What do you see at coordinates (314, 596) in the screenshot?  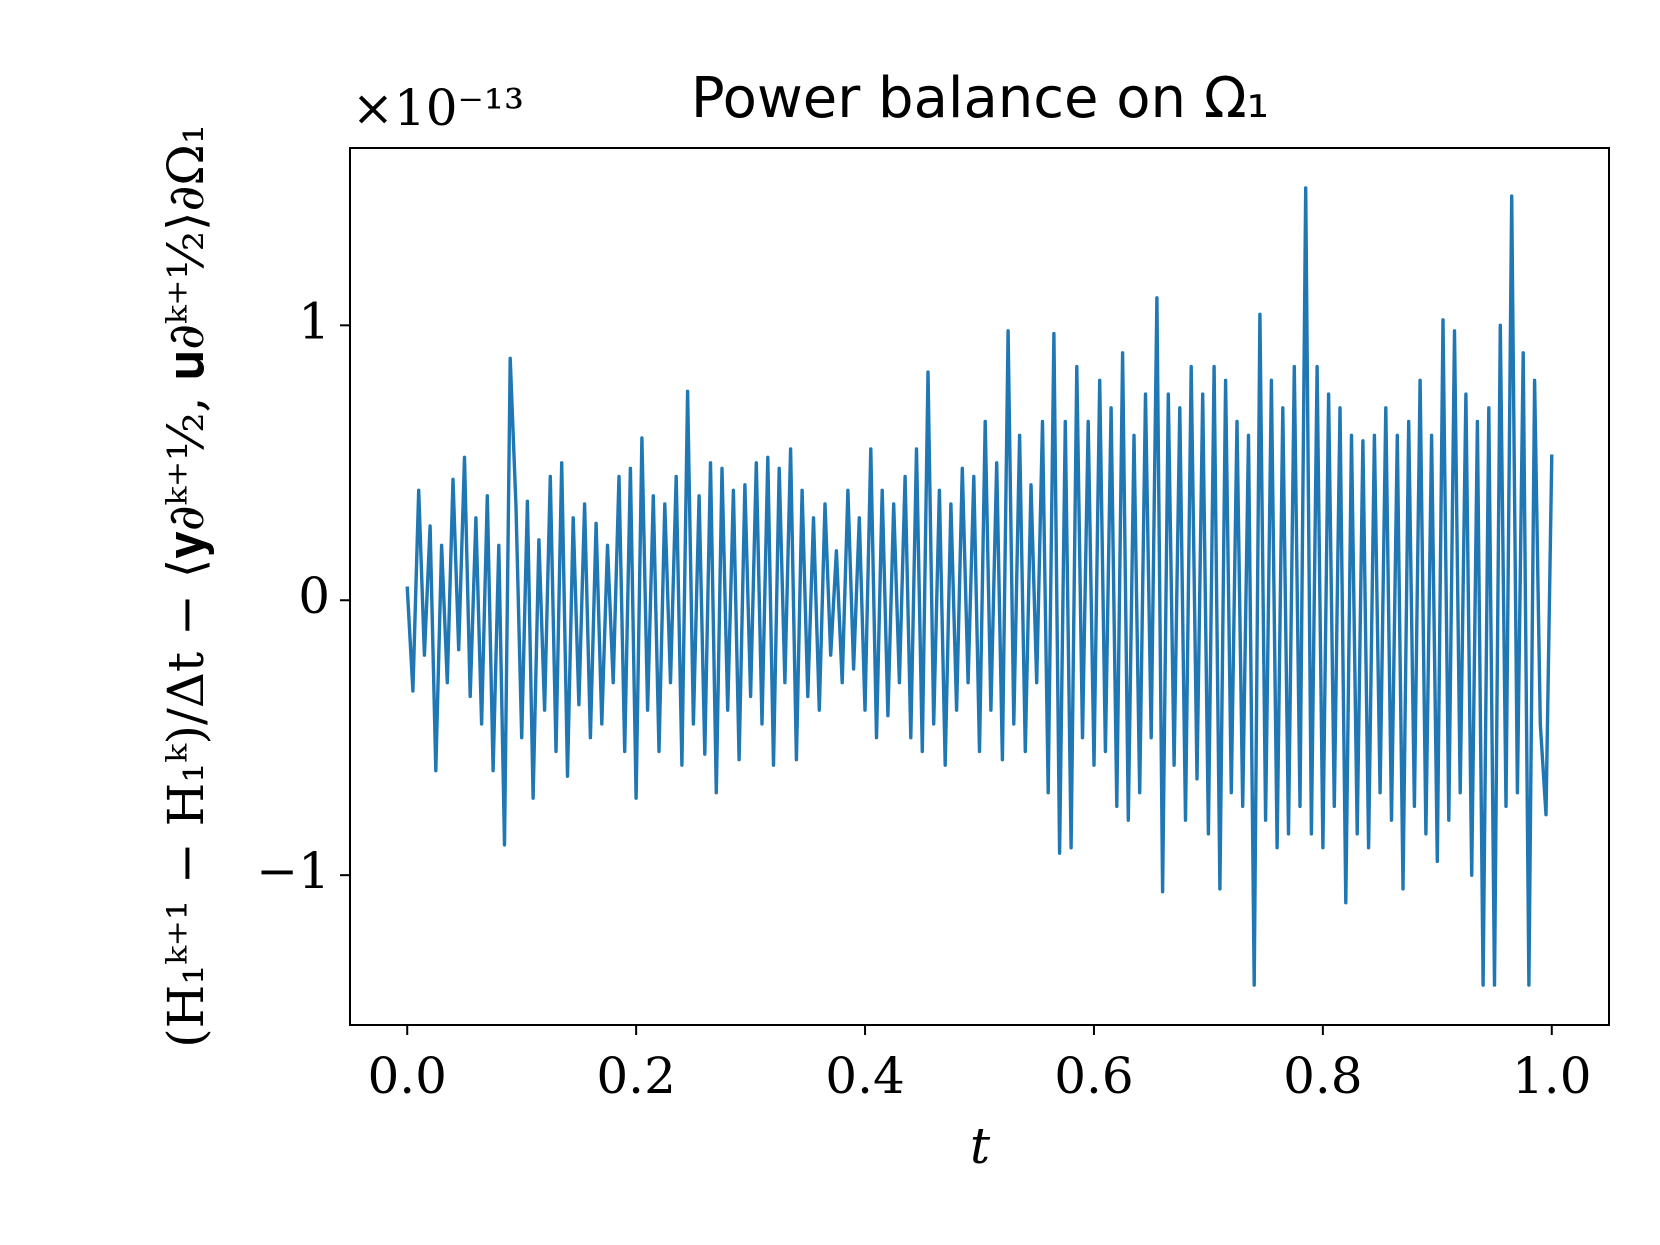 I see `y-tick-label: 0` at bounding box center [314, 596].